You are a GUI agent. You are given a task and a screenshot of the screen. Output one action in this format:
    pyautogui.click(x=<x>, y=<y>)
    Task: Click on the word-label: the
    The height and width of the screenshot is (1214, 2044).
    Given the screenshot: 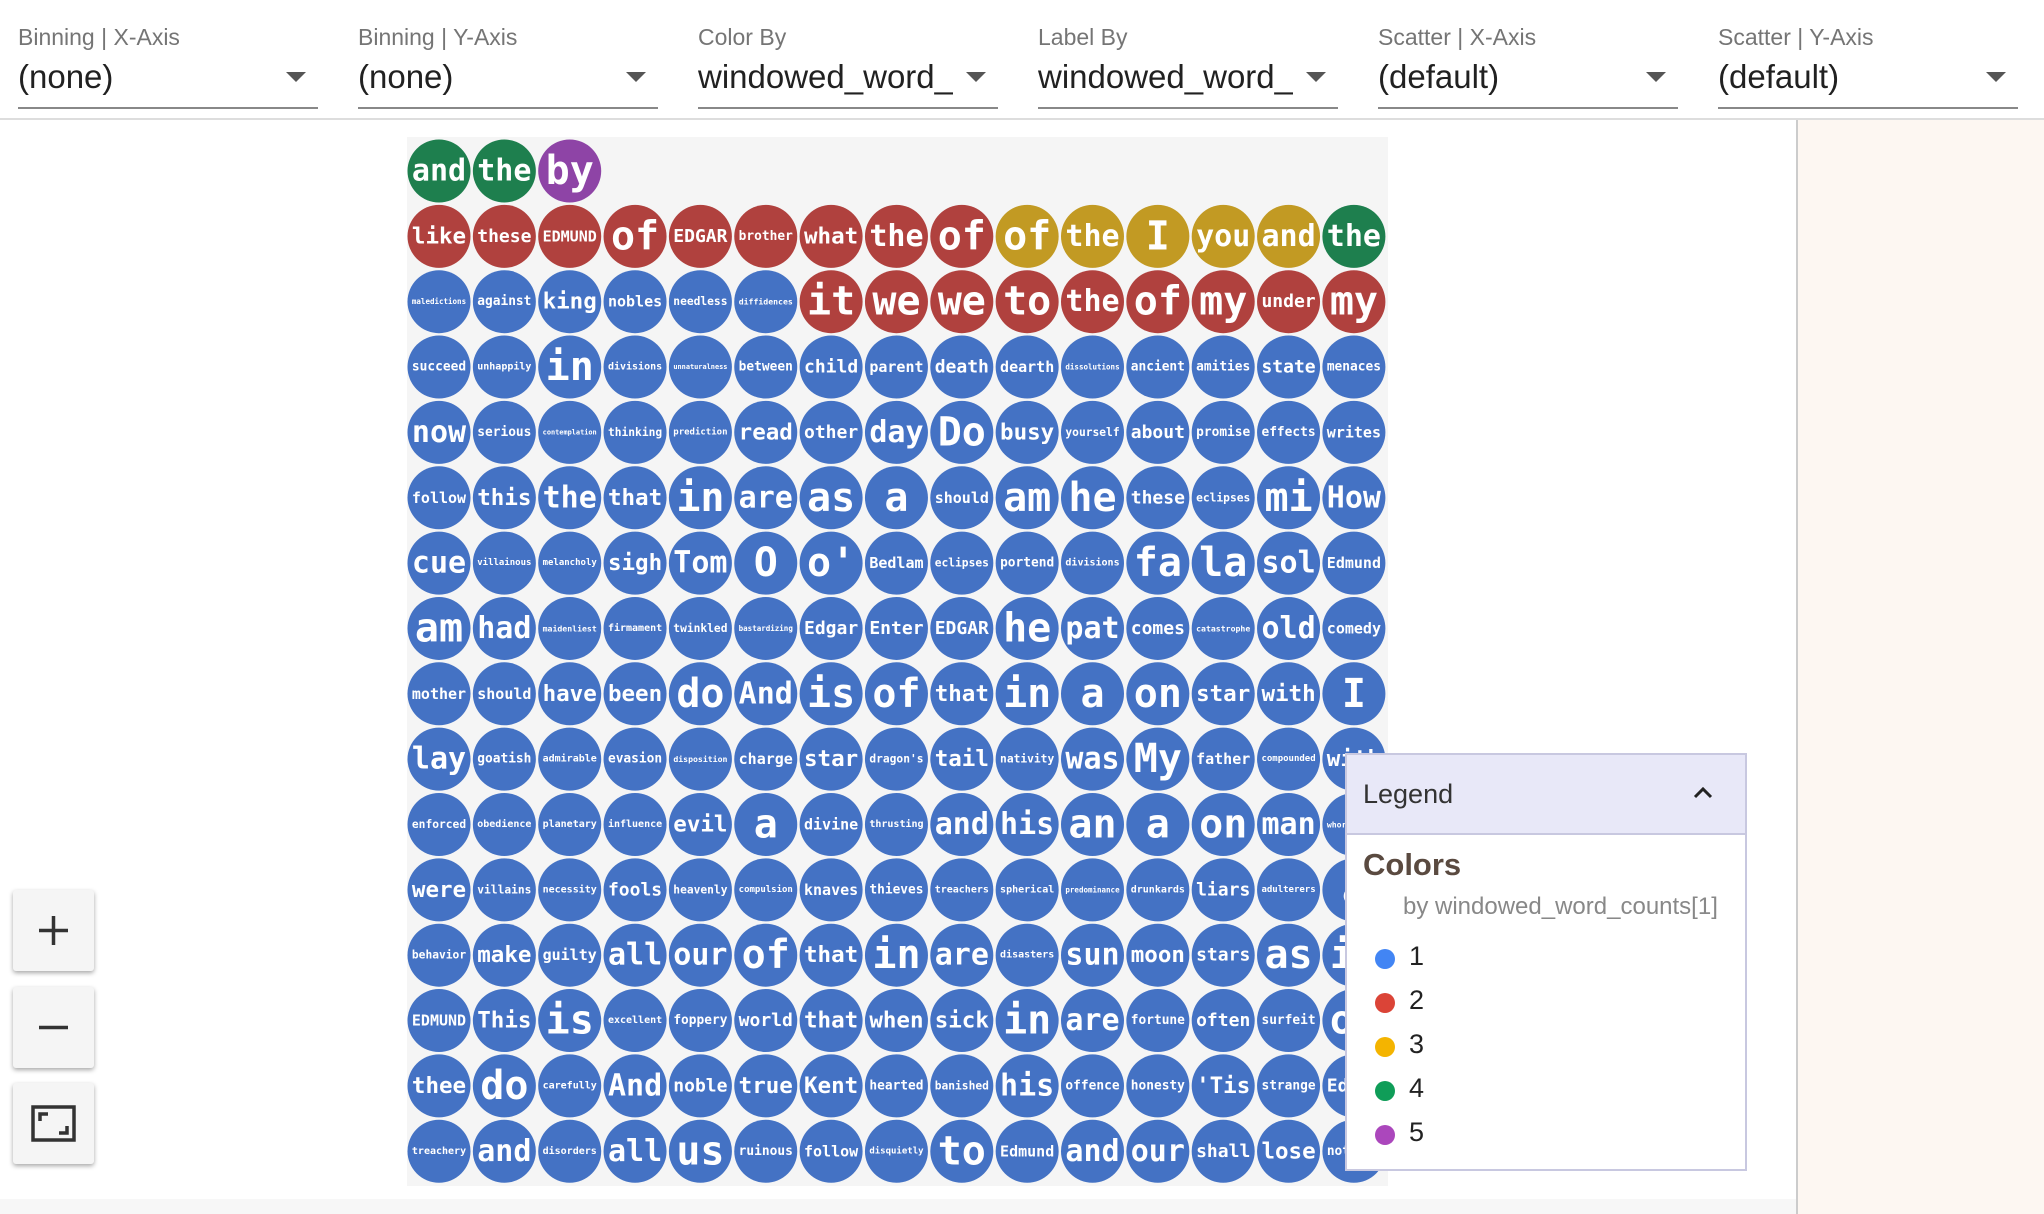 What is the action you would take?
    pyautogui.click(x=1092, y=301)
    